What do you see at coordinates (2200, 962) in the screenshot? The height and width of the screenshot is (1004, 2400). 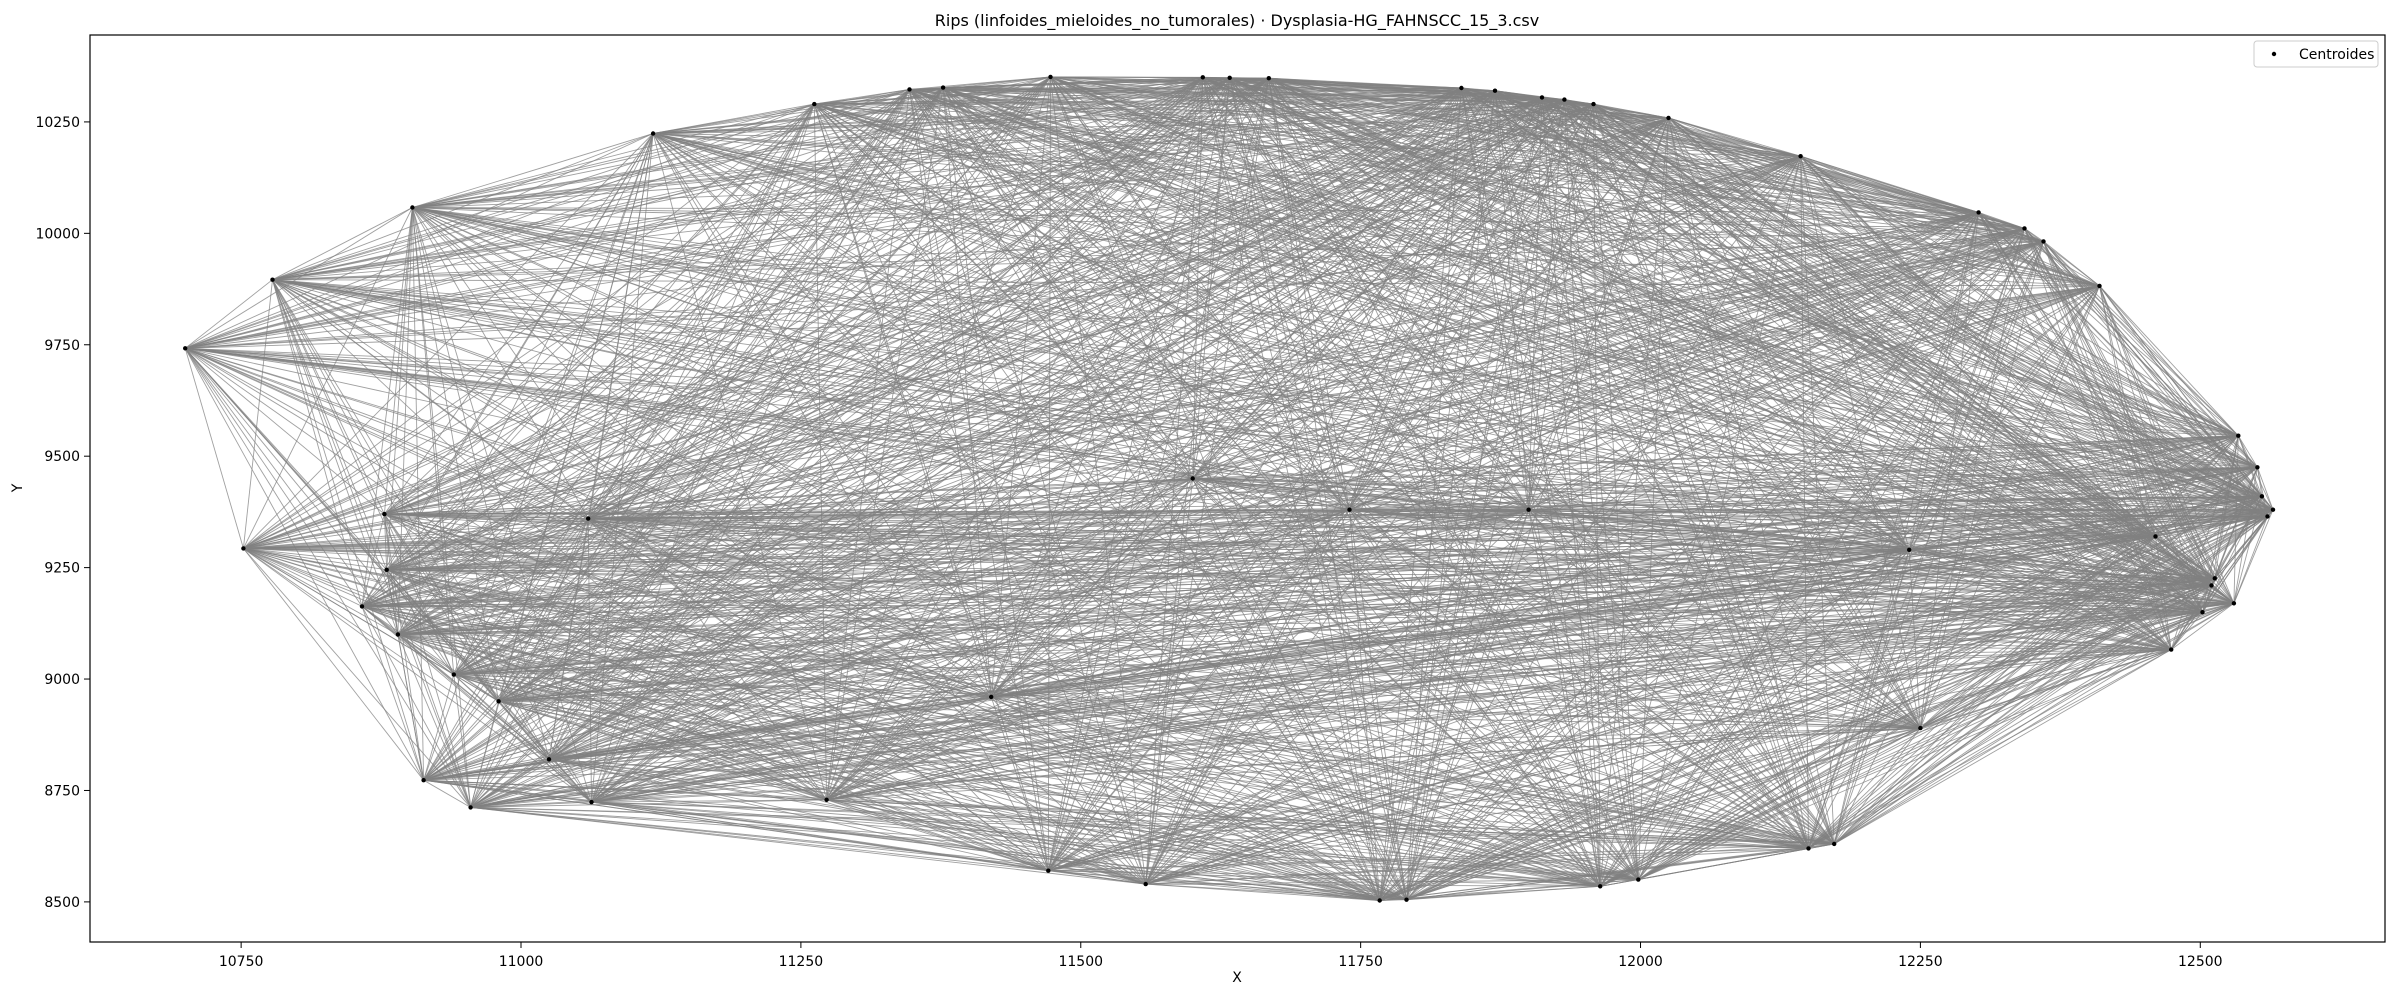 I see `x-tick-label: 12500` at bounding box center [2200, 962].